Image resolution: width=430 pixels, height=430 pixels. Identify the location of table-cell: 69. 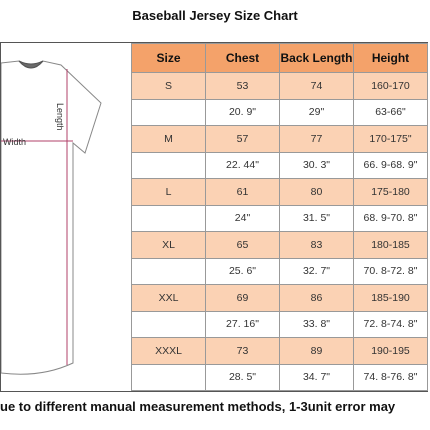
(242, 298).